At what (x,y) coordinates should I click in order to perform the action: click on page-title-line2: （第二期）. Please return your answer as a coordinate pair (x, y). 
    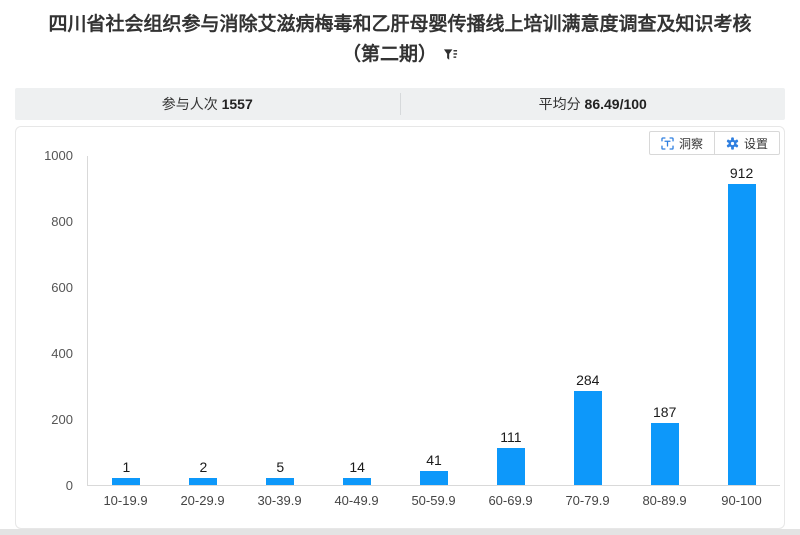
    Looking at the image, I should click on (400, 55).